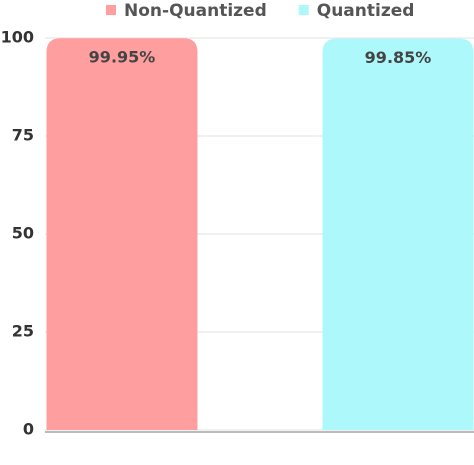 The width and height of the screenshot is (474, 465). What do you see at coordinates (366, 11) in the screenshot?
I see `legend-label: Quantized` at bounding box center [366, 11].